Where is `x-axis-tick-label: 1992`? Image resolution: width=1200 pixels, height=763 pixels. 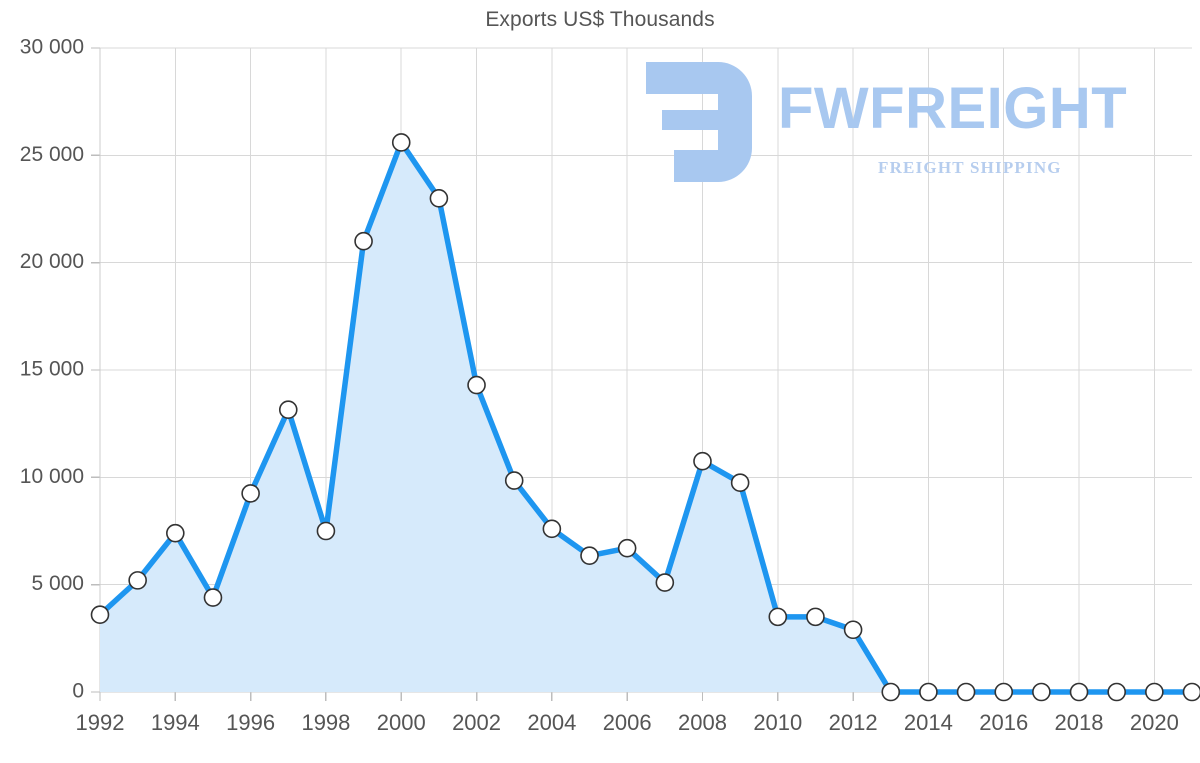 x-axis-tick-label: 1992 is located at coordinates (100, 722).